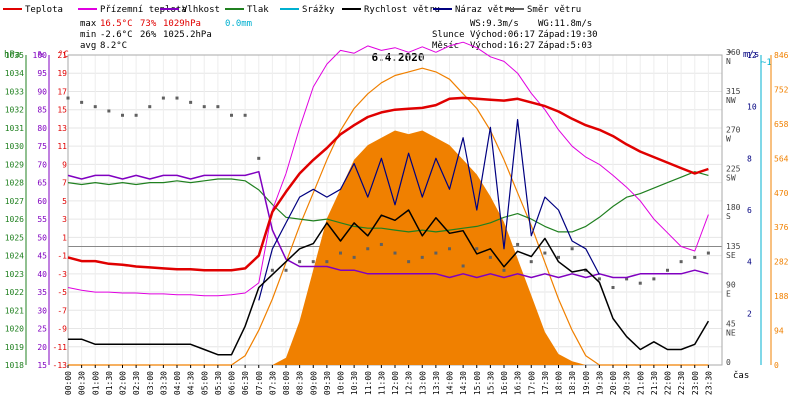  Describe the element at coordinates (14, 329) in the screenshot. I see `y-tick-label: 1020` at that location.